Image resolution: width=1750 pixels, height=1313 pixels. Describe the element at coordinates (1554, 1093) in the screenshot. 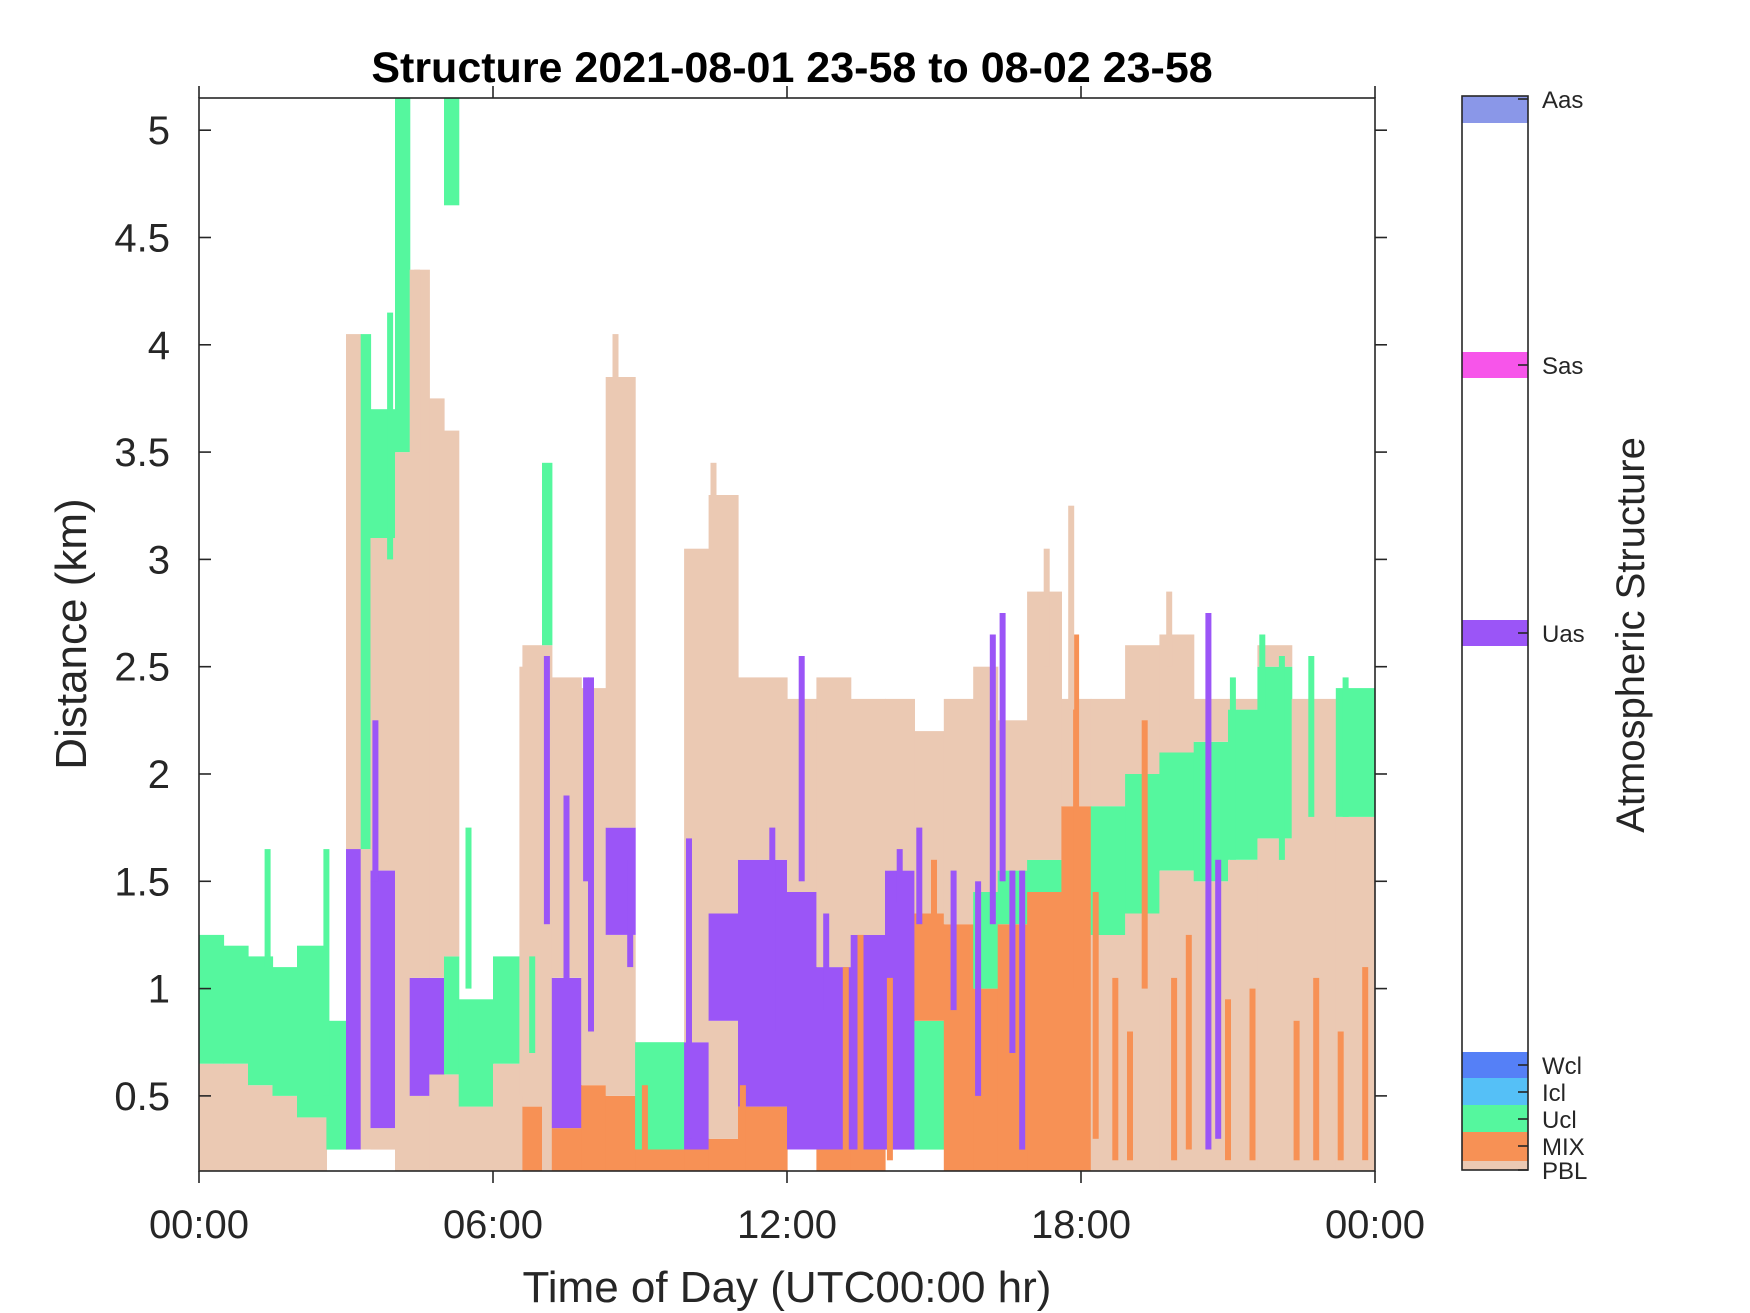

I see `colorbar-label-icl: Icl` at that location.